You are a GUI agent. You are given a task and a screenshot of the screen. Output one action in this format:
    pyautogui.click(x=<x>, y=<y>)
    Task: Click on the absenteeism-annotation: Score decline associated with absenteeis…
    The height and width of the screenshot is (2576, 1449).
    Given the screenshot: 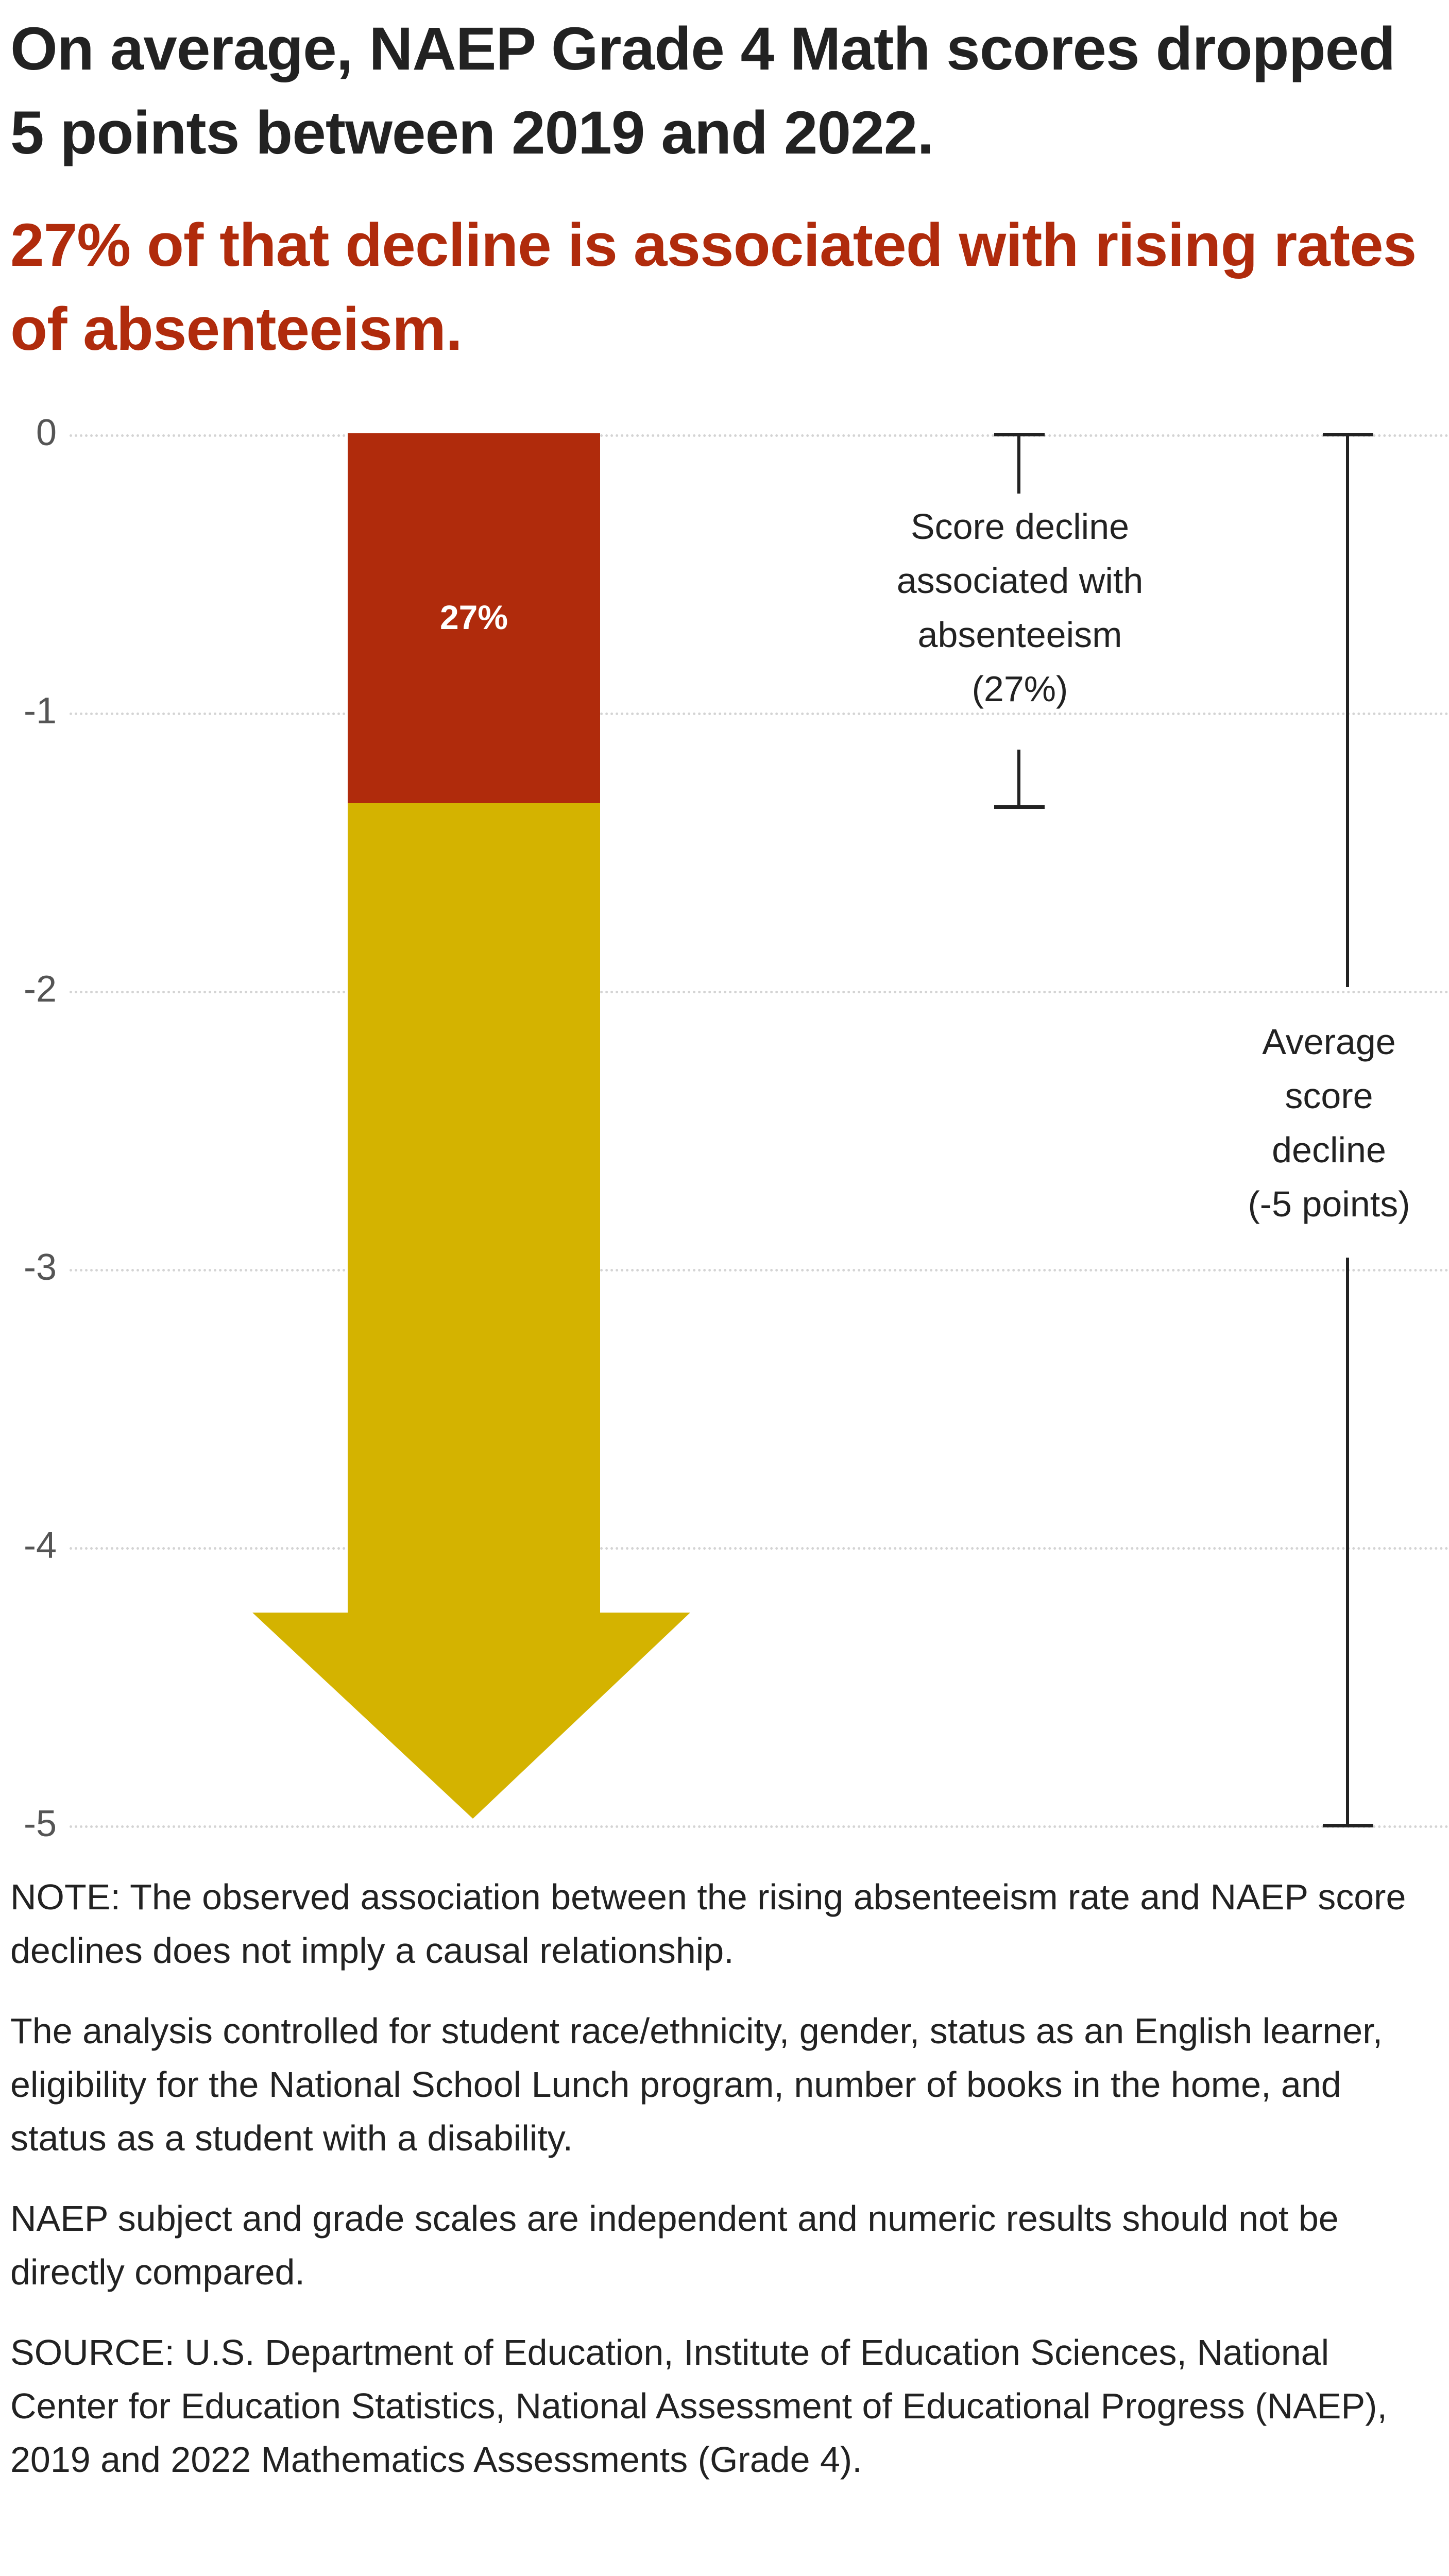 What is the action you would take?
    pyautogui.click(x=1020, y=608)
    